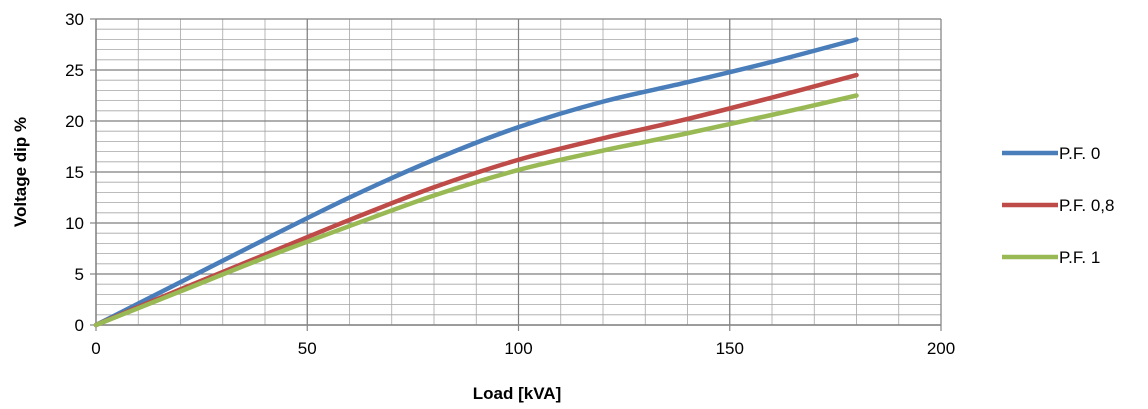 This screenshot has width=1148, height=409. Describe the element at coordinates (1079, 257) in the screenshot. I see `legend-label-p-f-1: P.F. 1` at that location.